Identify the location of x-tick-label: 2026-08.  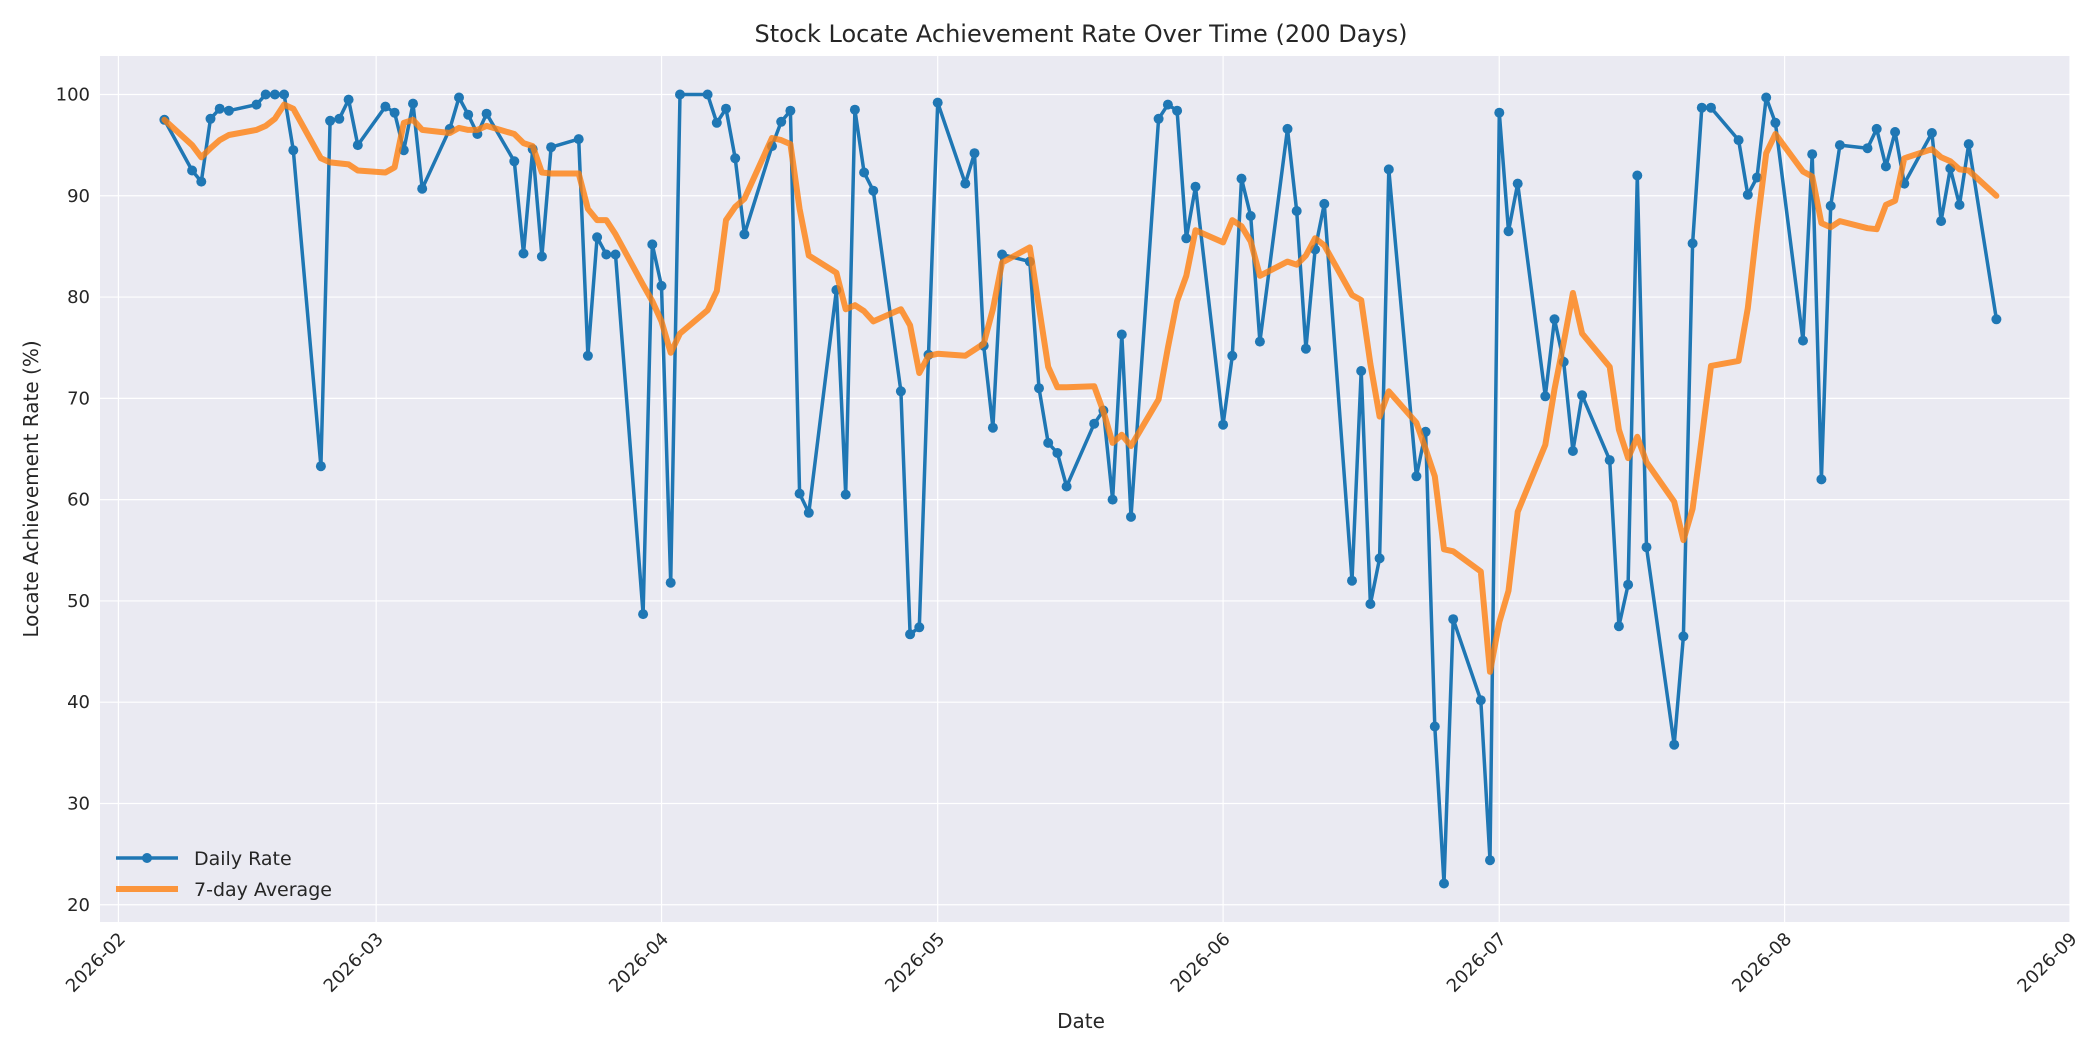
(1762, 963).